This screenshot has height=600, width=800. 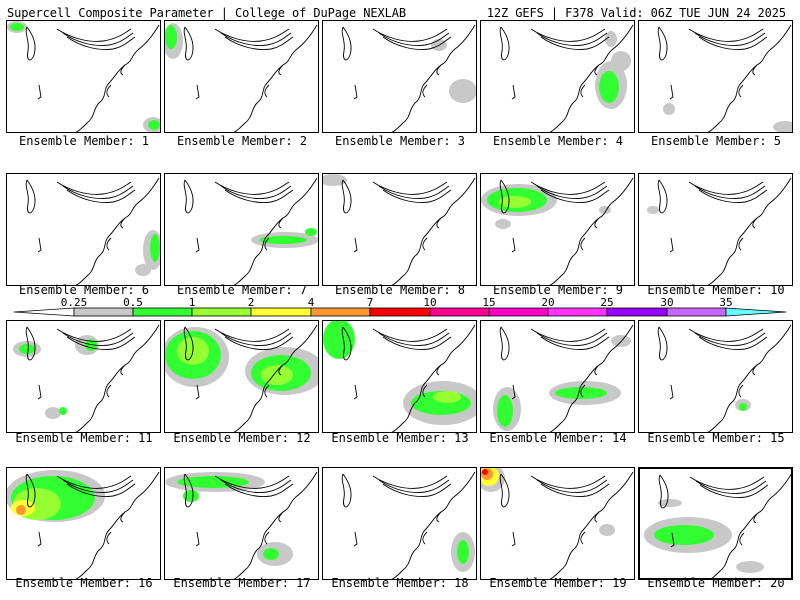 I want to click on ensemble-member-label: Ensemble Member: 18, so click(x=400, y=583).